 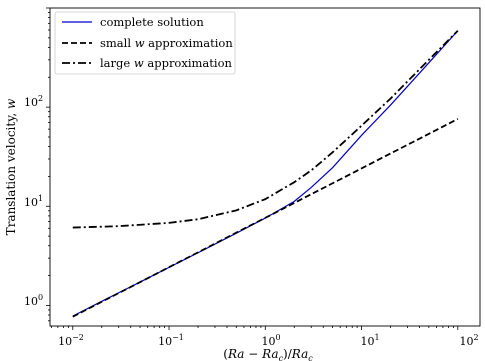 What do you see at coordinates (468, 340) in the screenshot?
I see `x-tick-label: 10²` at bounding box center [468, 340].